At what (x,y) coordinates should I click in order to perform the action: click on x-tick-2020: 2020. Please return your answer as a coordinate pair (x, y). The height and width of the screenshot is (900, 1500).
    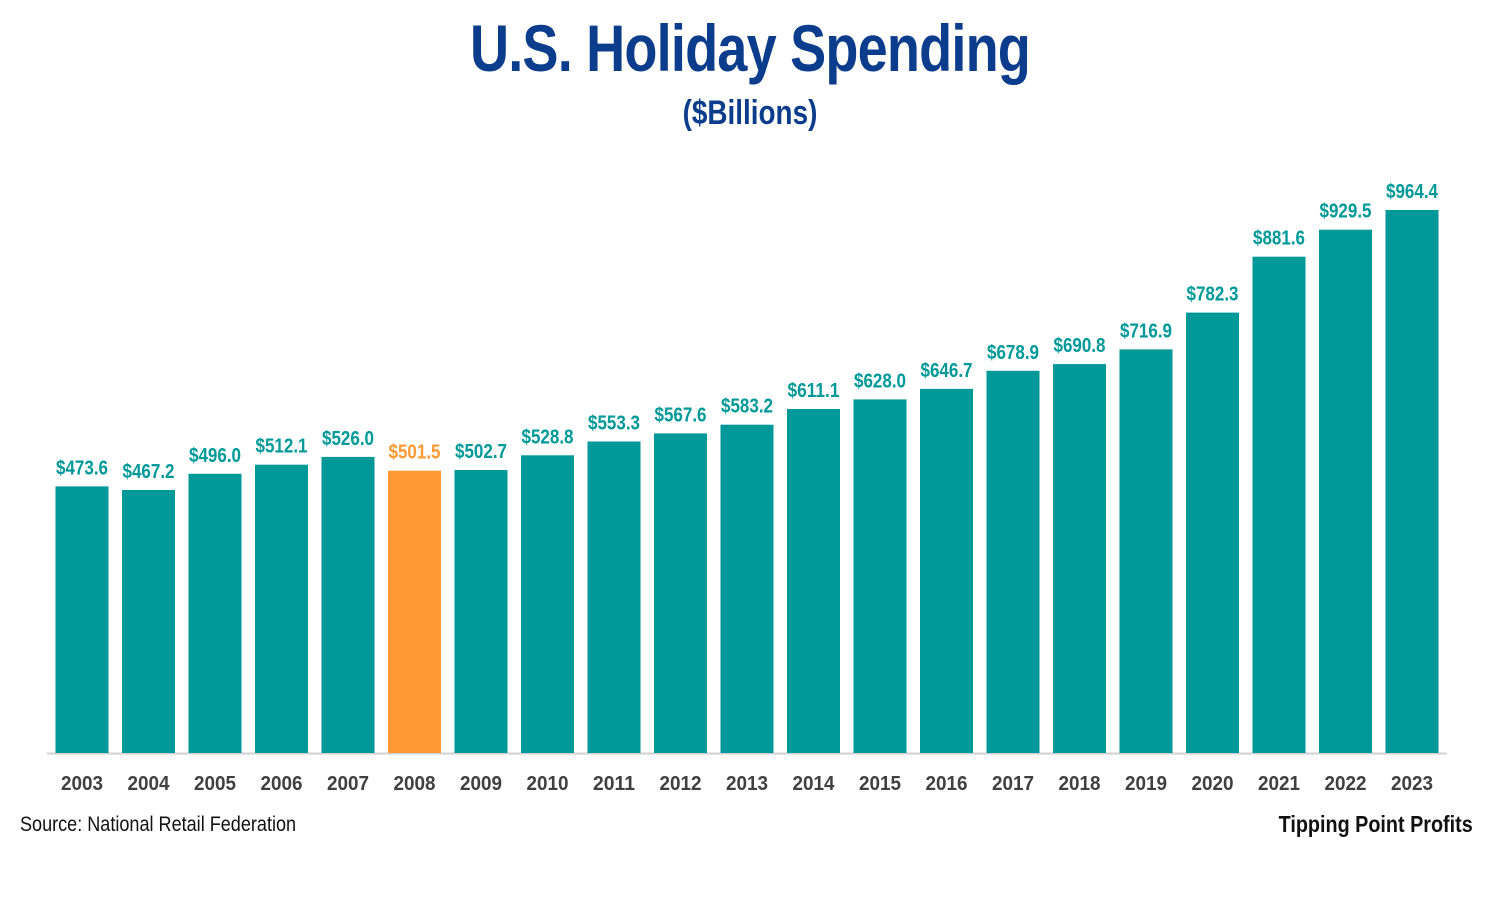
    Looking at the image, I should click on (1213, 784).